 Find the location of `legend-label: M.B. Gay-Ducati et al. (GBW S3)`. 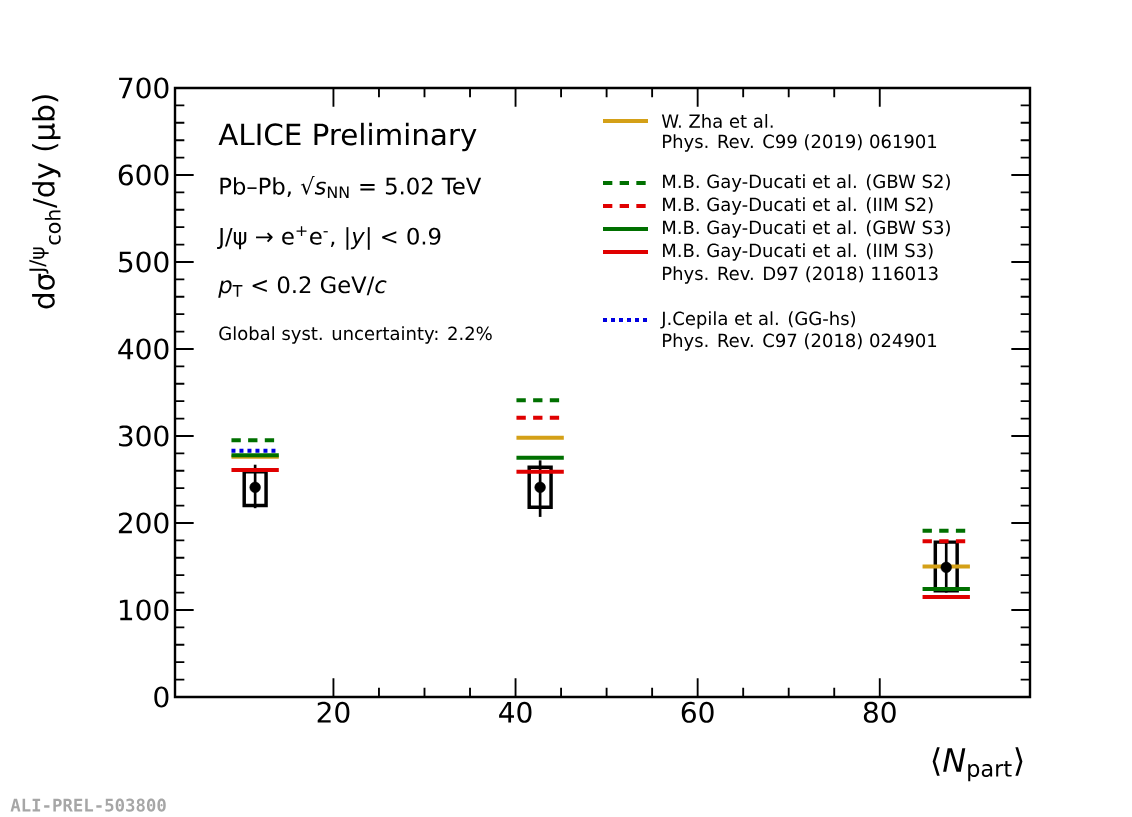

legend-label: M.B. Gay-Ducati et al. (GBW S3) is located at coordinates (806, 229).